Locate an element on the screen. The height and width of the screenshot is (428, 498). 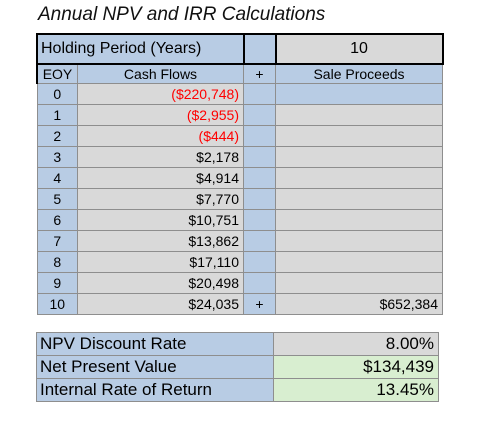
eoy-cell: 5 is located at coordinates (57, 199).